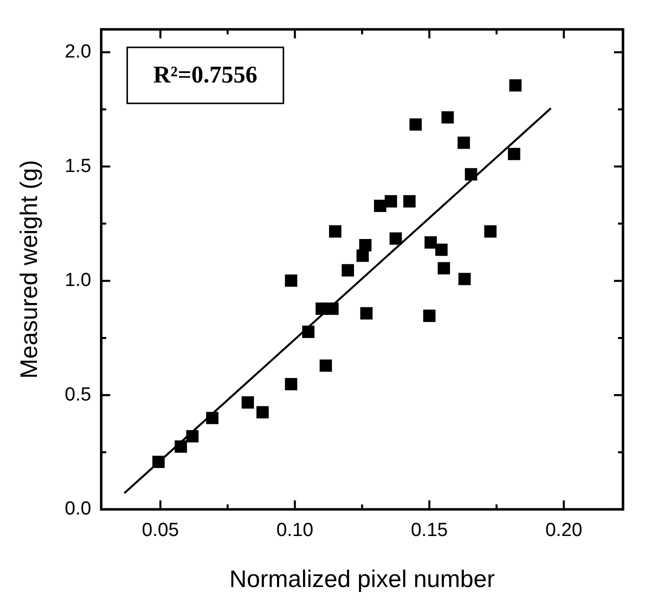  I want to click on y-axis-title: Measured weight (g), so click(30, 269).